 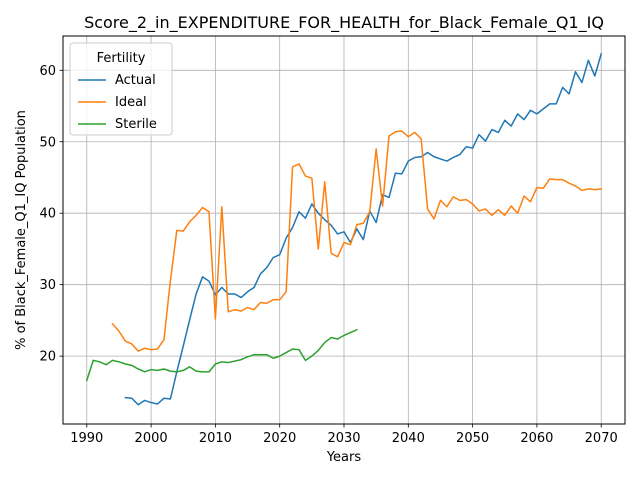 What do you see at coordinates (151, 438) in the screenshot?
I see `x-tick-label: 2000` at bounding box center [151, 438].